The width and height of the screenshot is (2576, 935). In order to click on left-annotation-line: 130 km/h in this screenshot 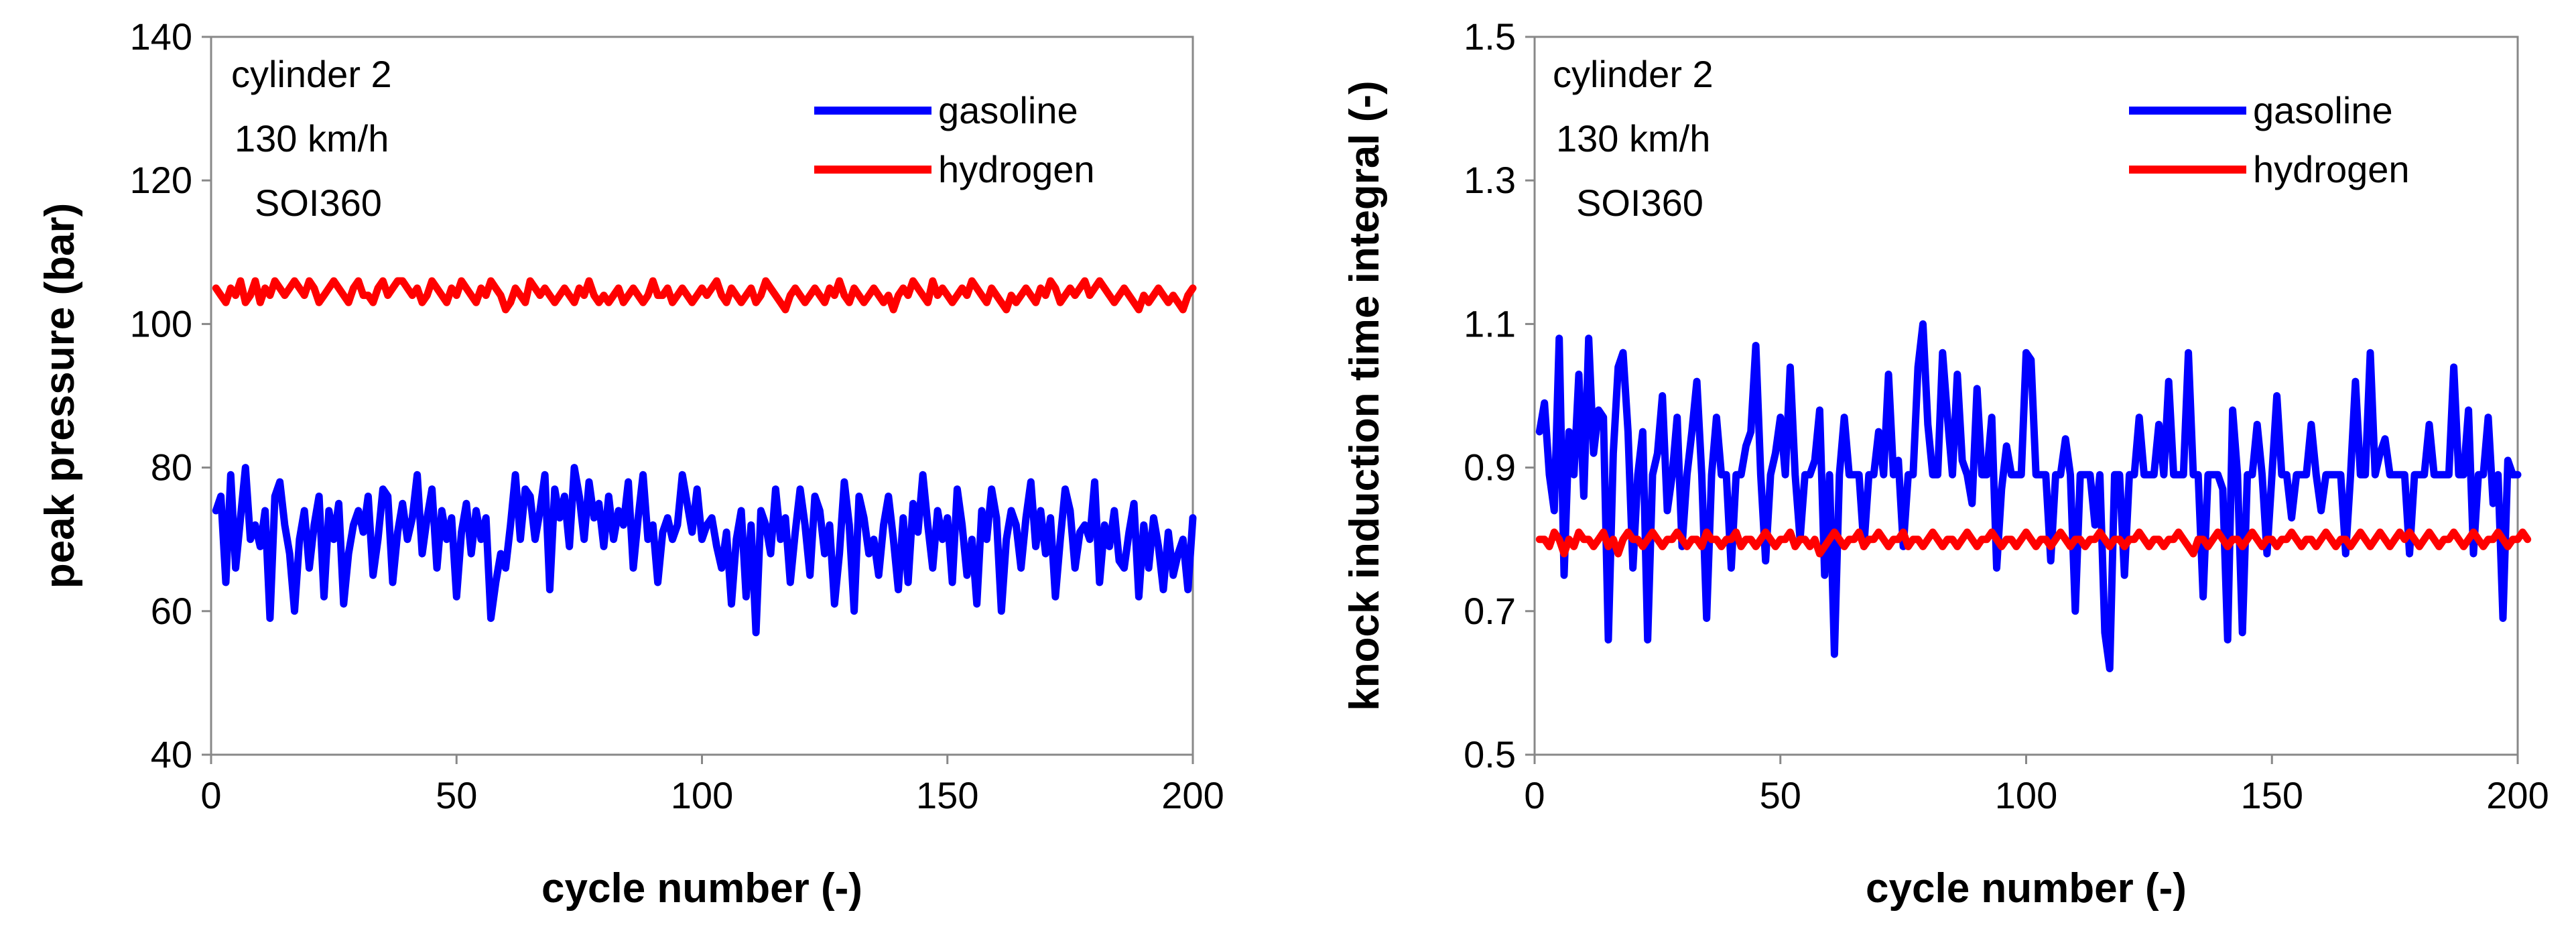, I will do `click(312, 138)`.